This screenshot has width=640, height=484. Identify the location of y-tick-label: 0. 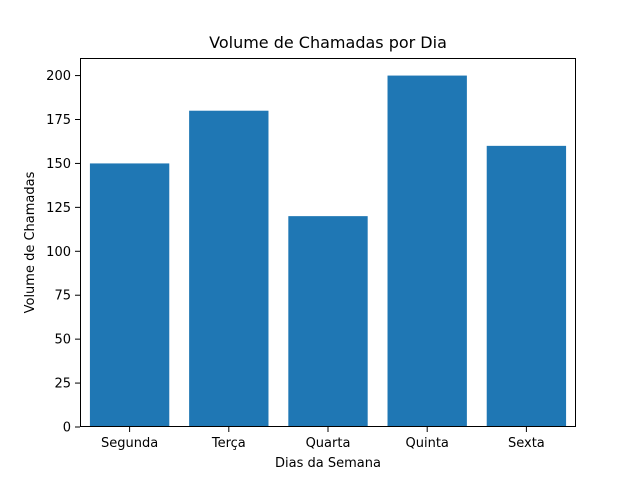
(67, 428).